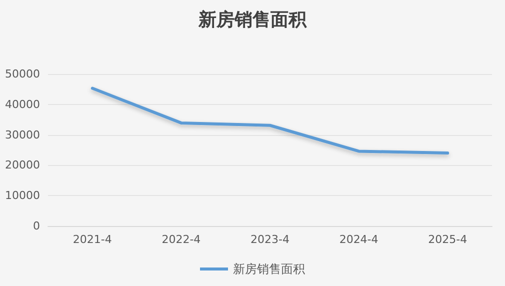  I want to click on y-tick-label: 40000, so click(22, 104).